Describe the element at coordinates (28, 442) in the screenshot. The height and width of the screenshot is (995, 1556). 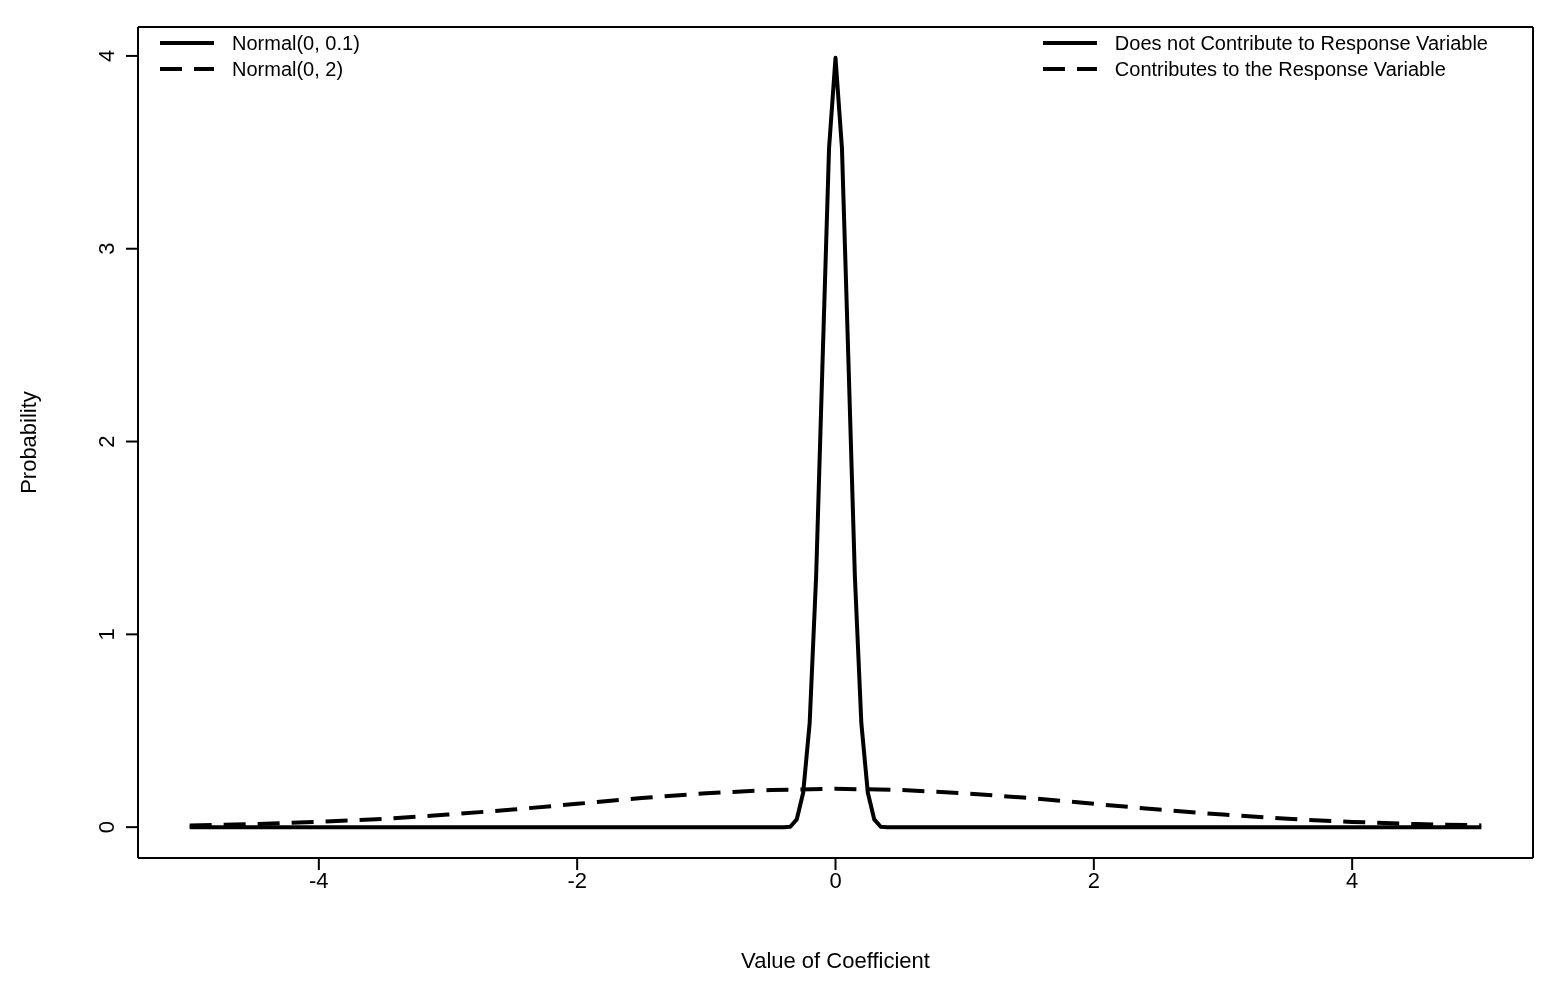
I see `y-axis-title: Probability` at that location.